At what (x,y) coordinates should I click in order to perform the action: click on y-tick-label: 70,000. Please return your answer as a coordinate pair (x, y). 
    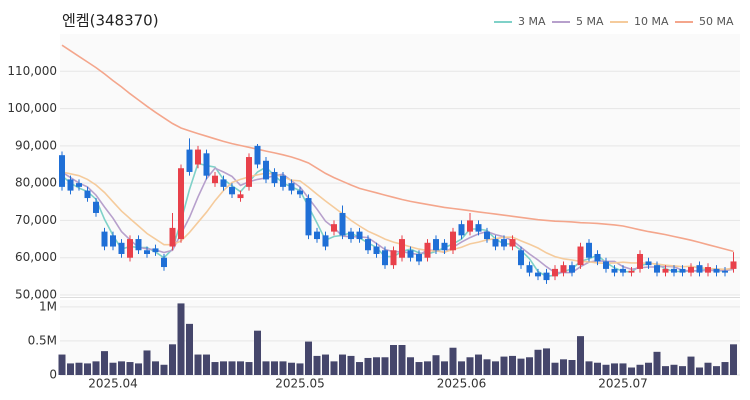
    Looking at the image, I should click on (36, 220).